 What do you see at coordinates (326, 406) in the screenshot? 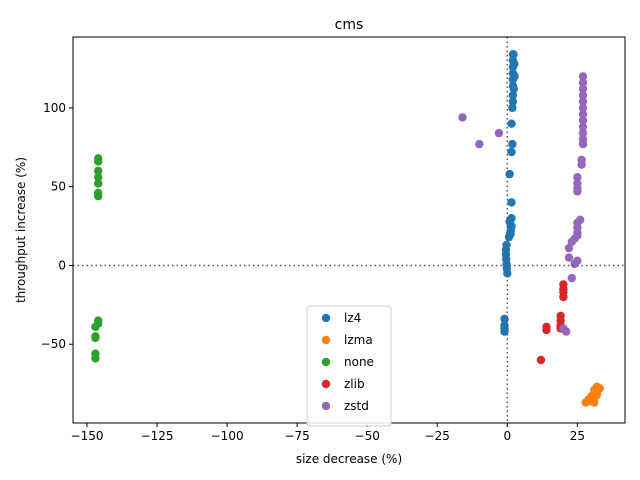
I see `legend-marker-zstd` at bounding box center [326, 406].